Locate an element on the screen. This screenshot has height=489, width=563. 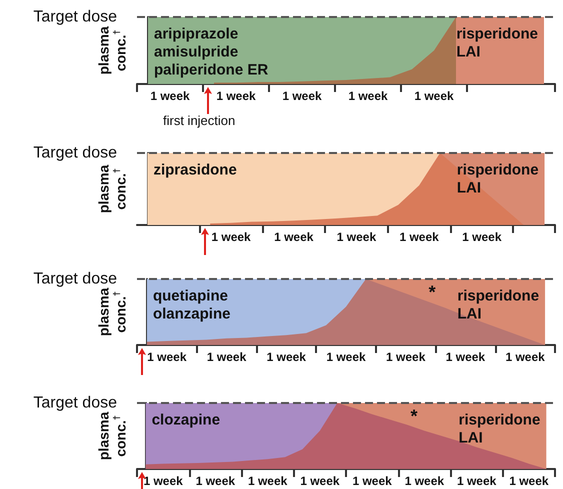
series-label: ziprasidone is located at coordinates (195, 170).